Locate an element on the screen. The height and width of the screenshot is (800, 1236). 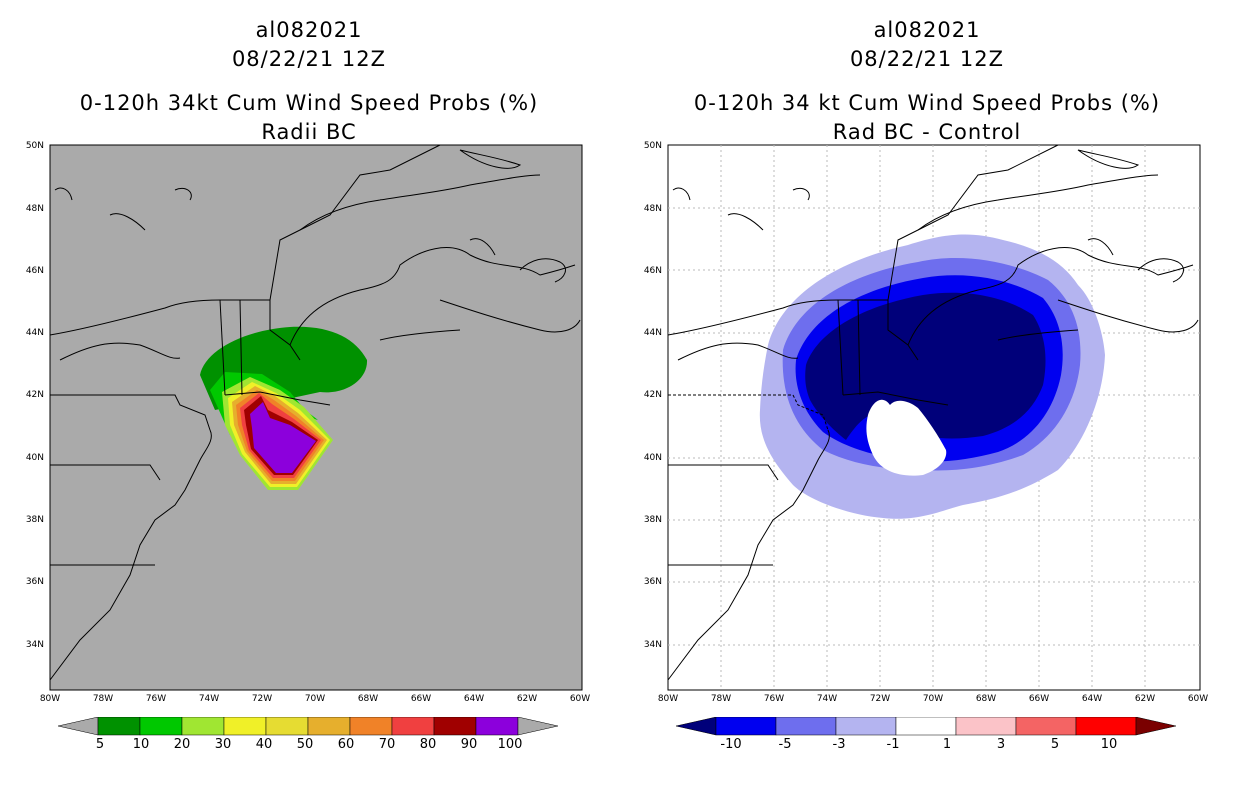
probability-shading is located at coordinates (284, 408).